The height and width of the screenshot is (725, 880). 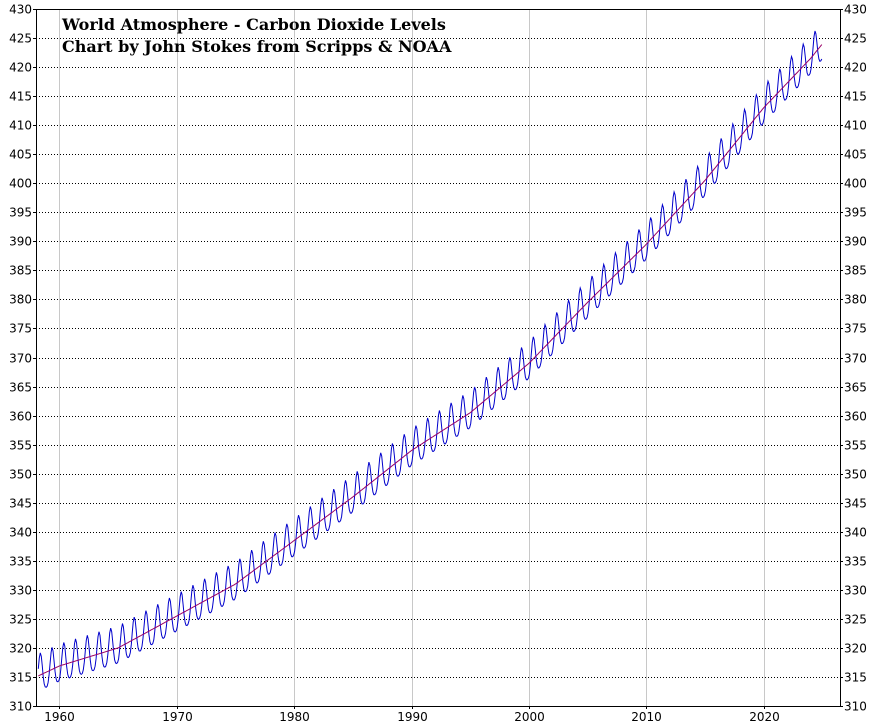 I want to click on y-tick-label-left: 340, so click(x=20, y=533).